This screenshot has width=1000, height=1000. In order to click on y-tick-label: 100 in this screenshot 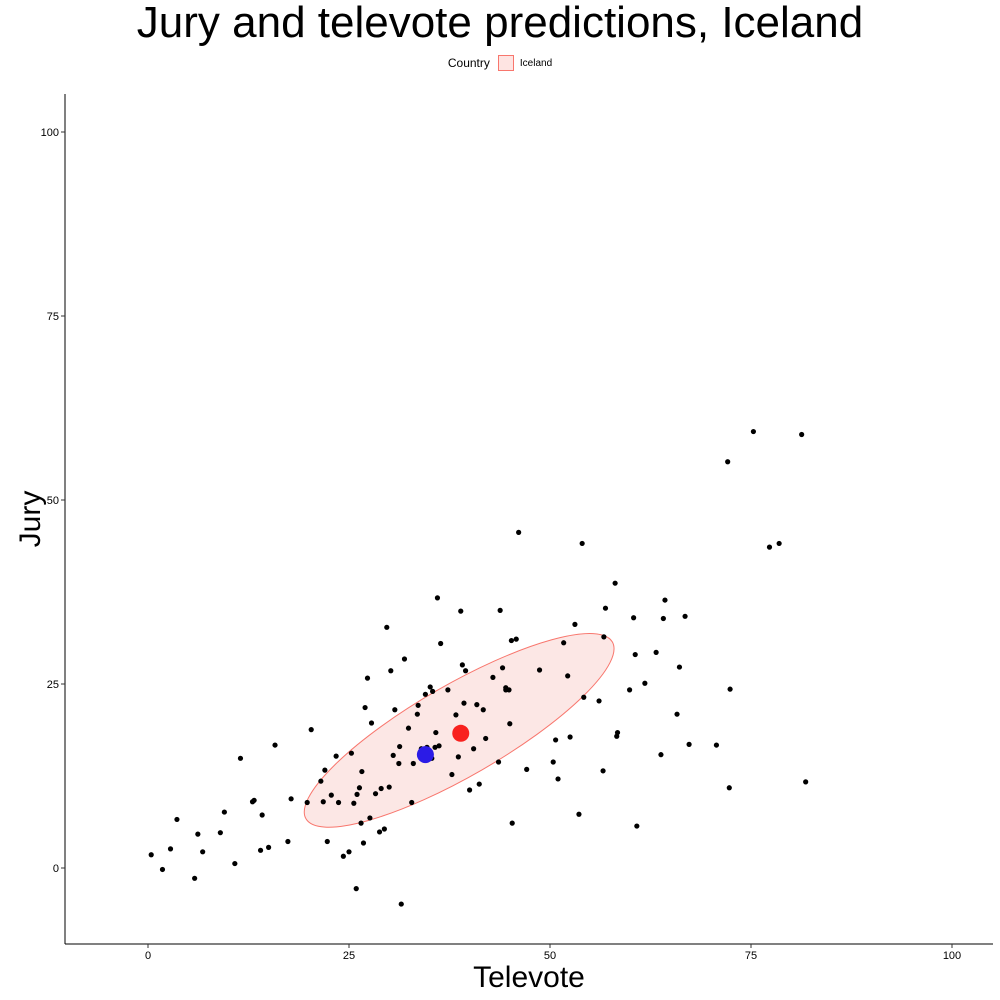, I will do `click(50, 133)`.